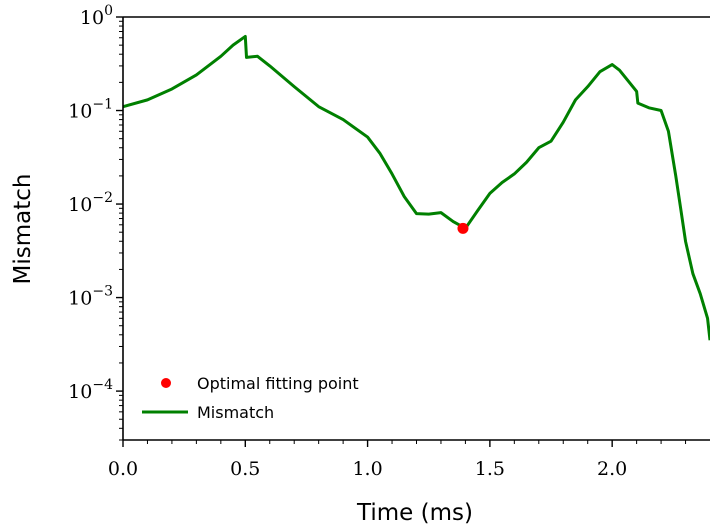  Describe the element at coordinates (90, 203) in the screenshot. I see `y-tick-label: 10⁻²` at that location.